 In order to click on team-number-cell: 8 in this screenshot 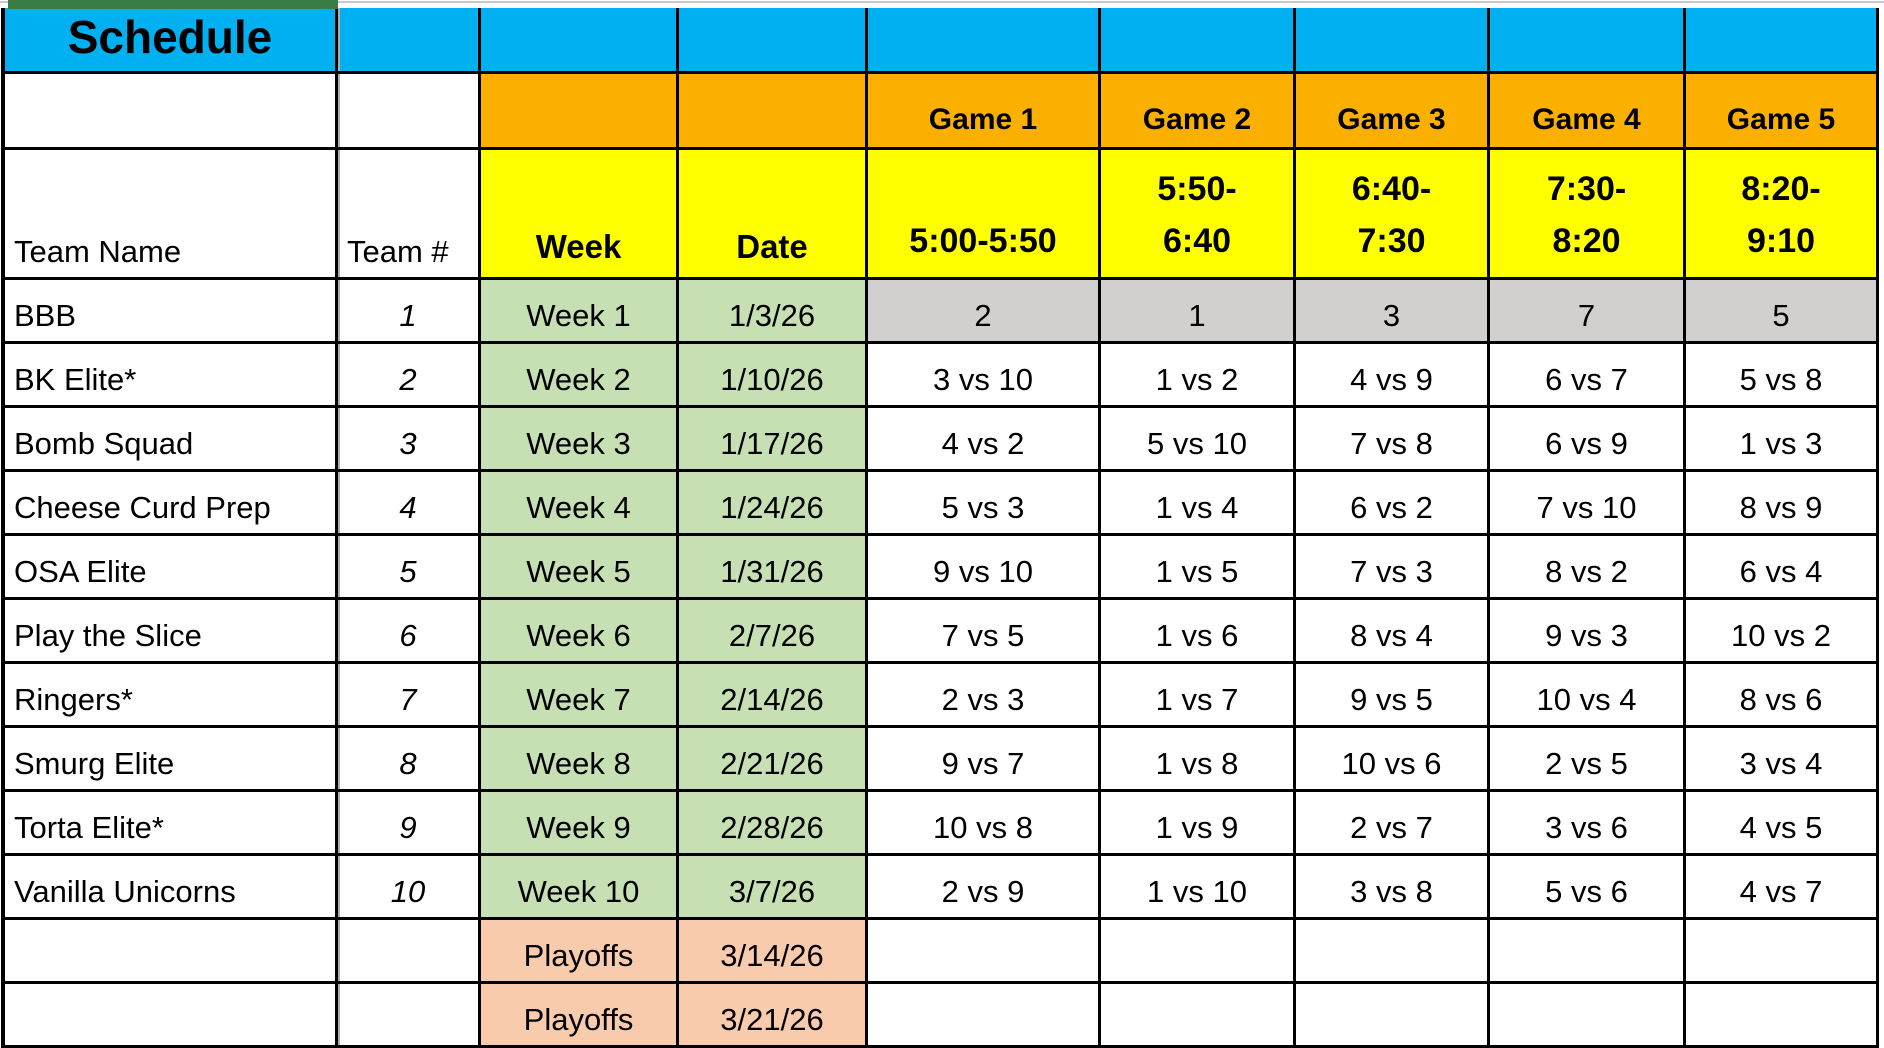, I will do `click(409, 760)`.